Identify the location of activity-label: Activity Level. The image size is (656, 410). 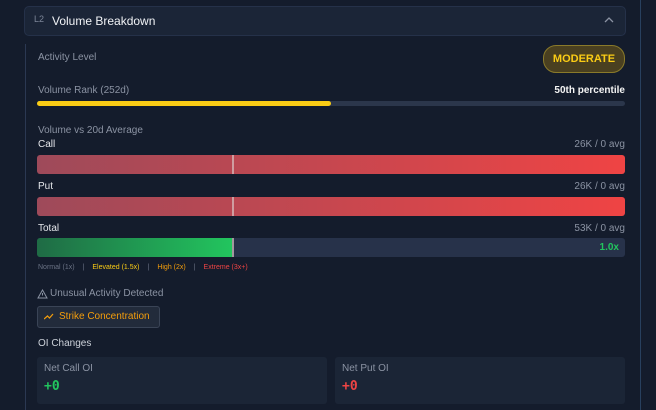
(67, 57).